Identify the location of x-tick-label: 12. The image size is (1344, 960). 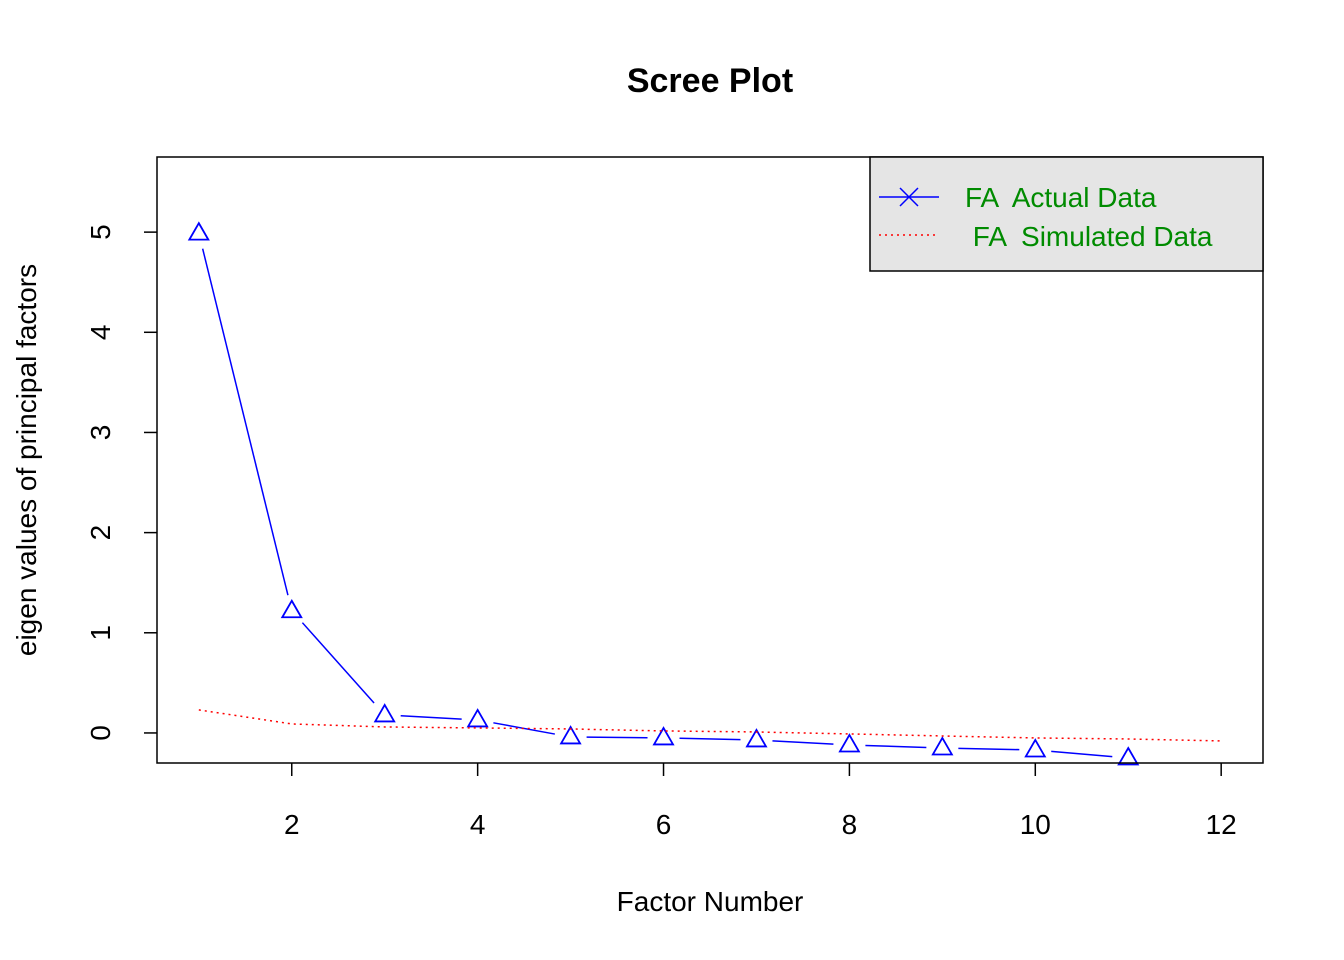
(1221, 824).